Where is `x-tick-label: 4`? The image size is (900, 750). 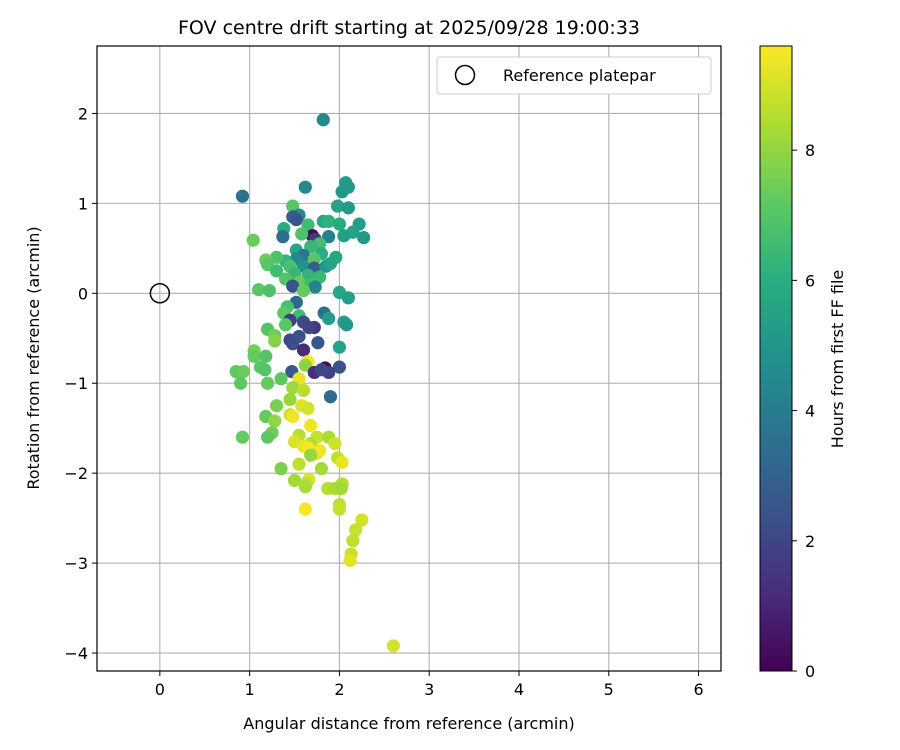
x-tick-label: 4 is located at coordinates (519, 689).